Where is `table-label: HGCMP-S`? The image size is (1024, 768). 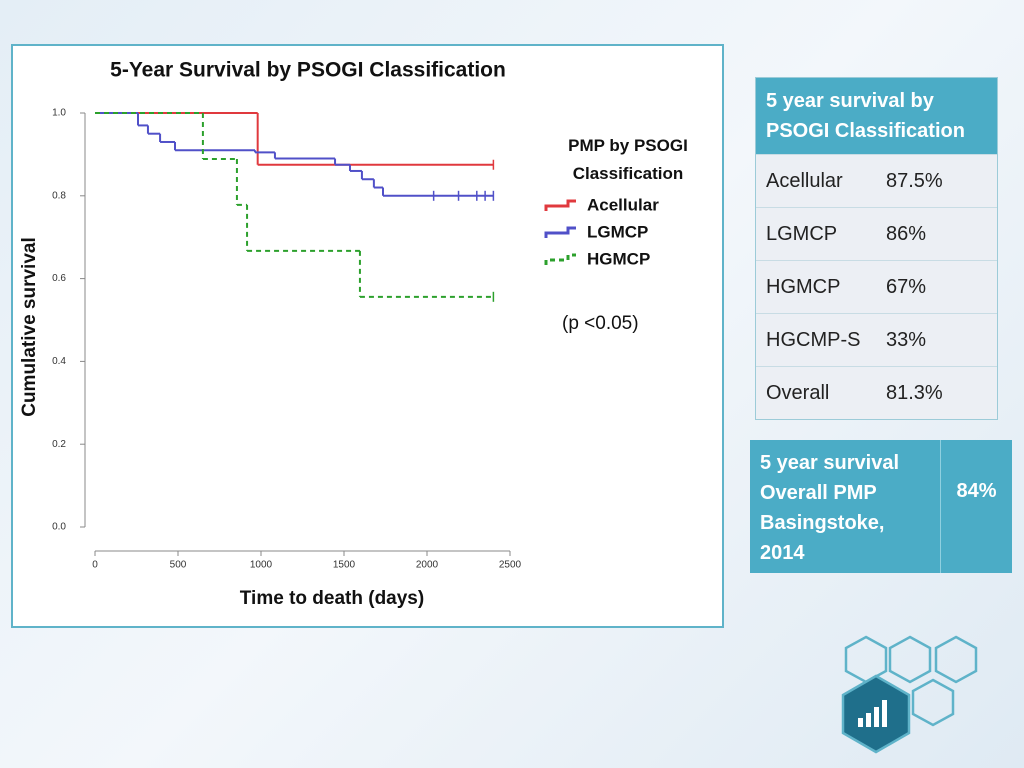
table-label: HGCMP-S is located at coordinates (813, 339).